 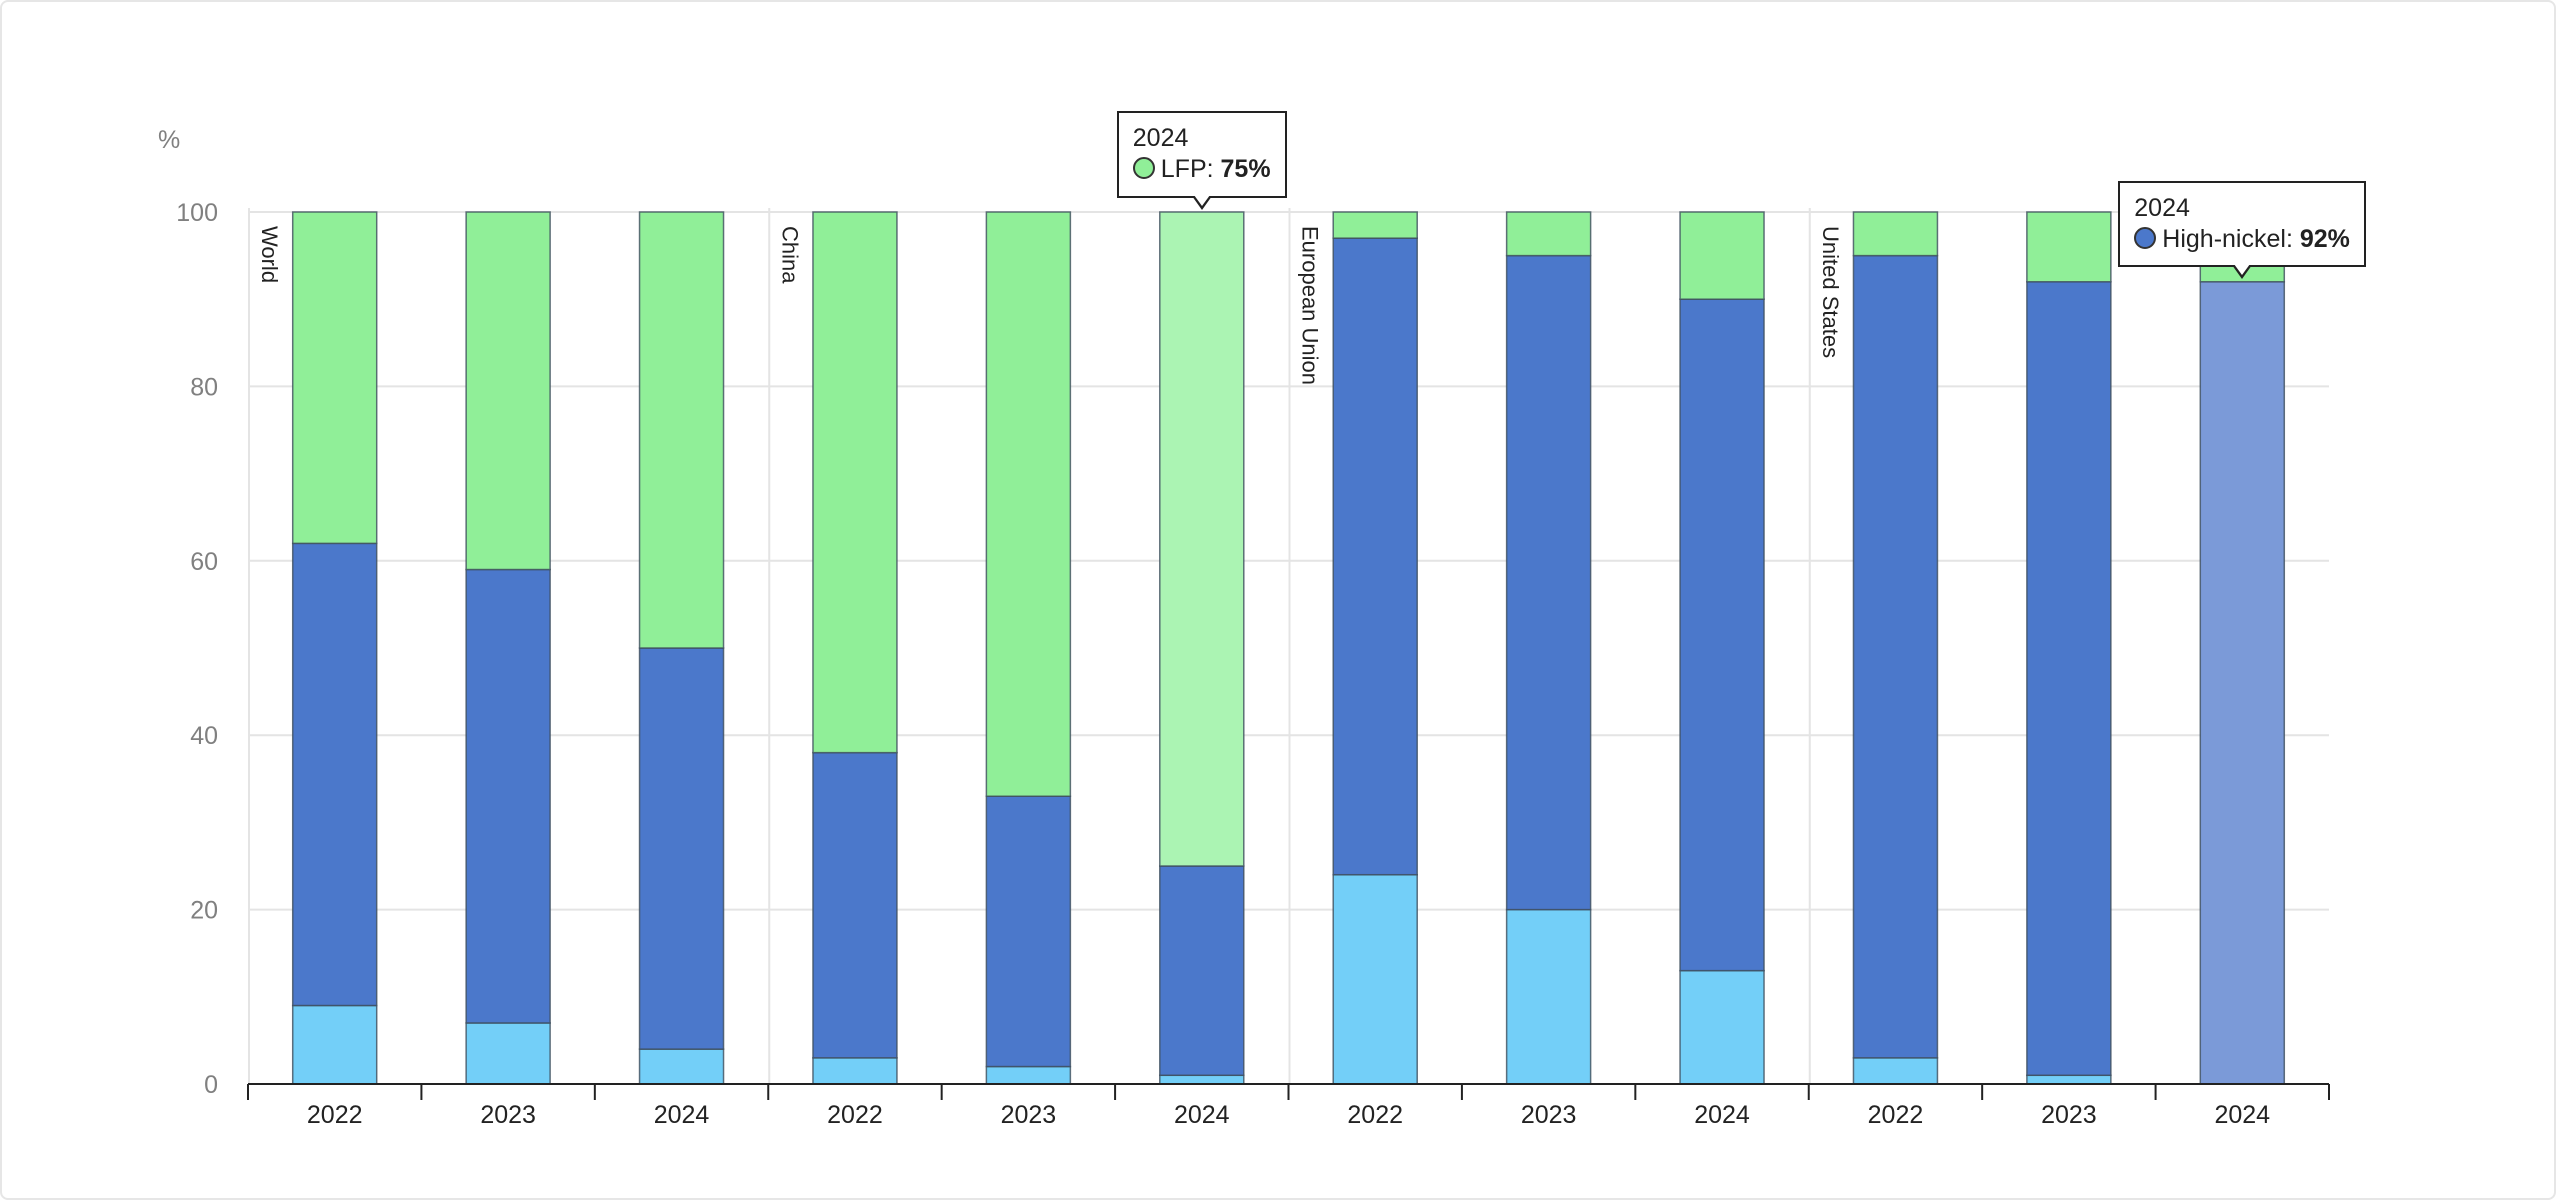 What do you see at coordinates (789, 255) in the screenshot?
I see `panel-label: China` at bounding box center [789, 255].